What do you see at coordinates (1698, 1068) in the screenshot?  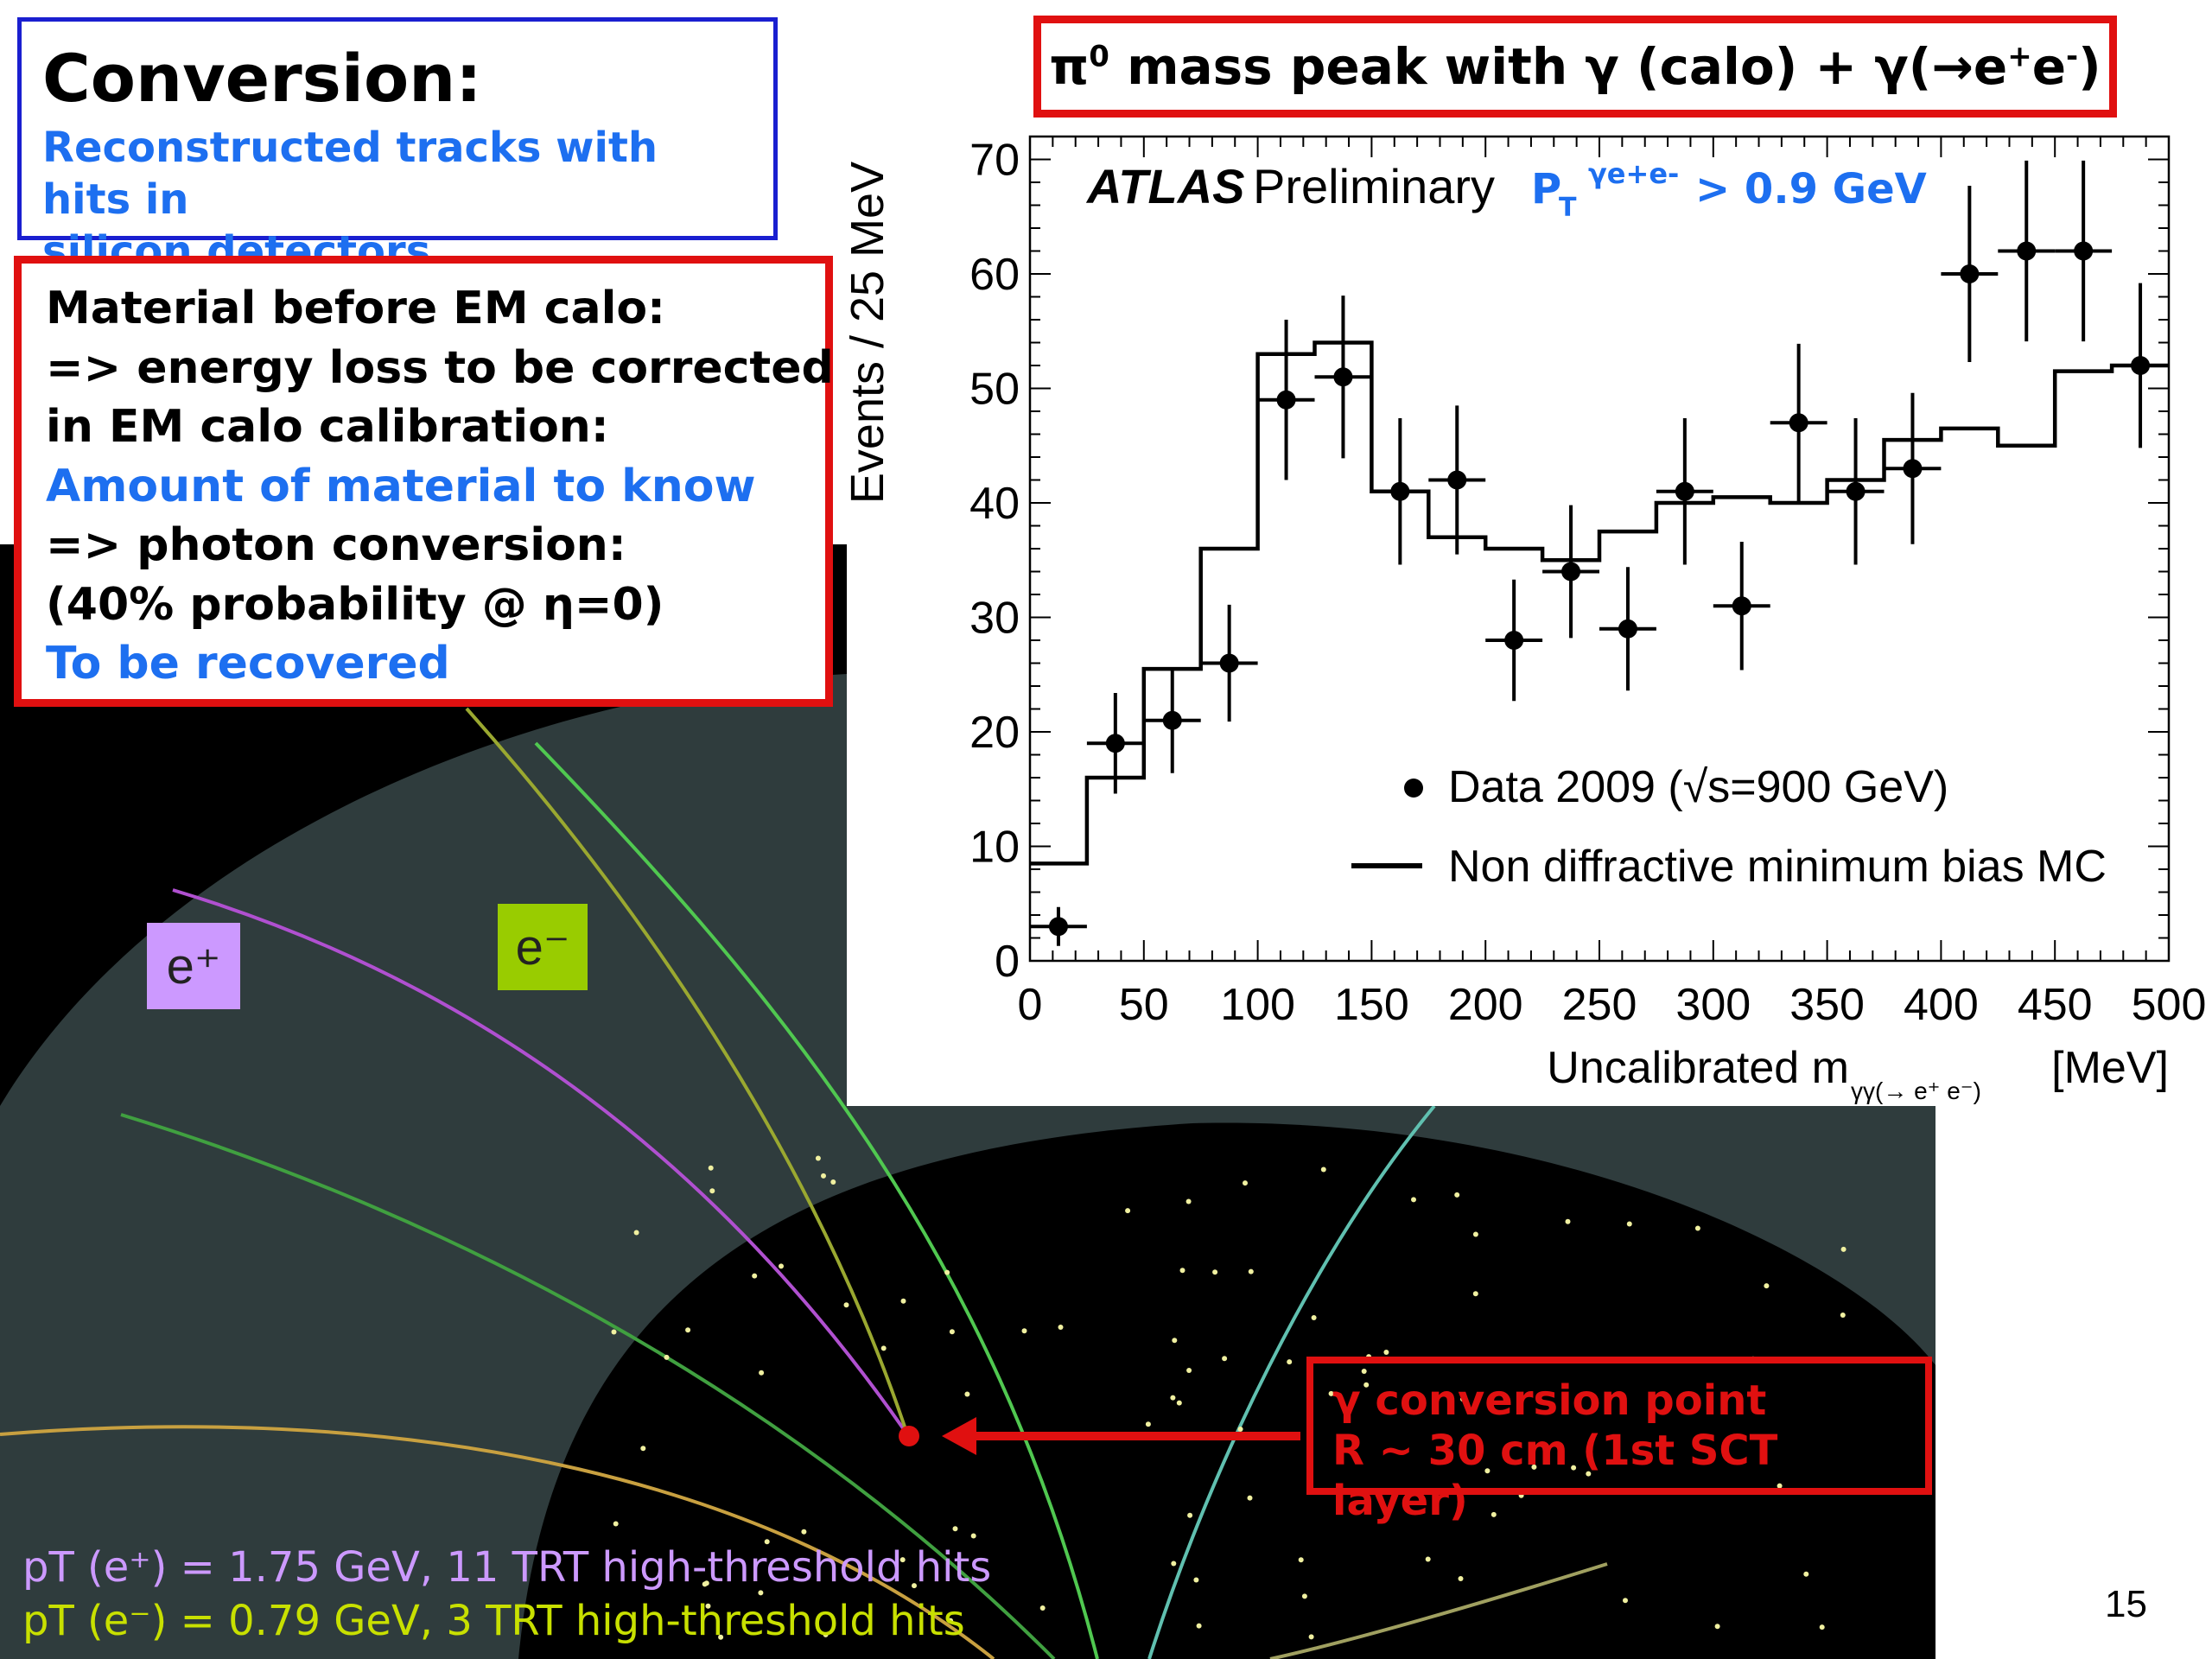 I see `x-axis-label: Uncalibrated m` at bounding box center [1698, 1068].